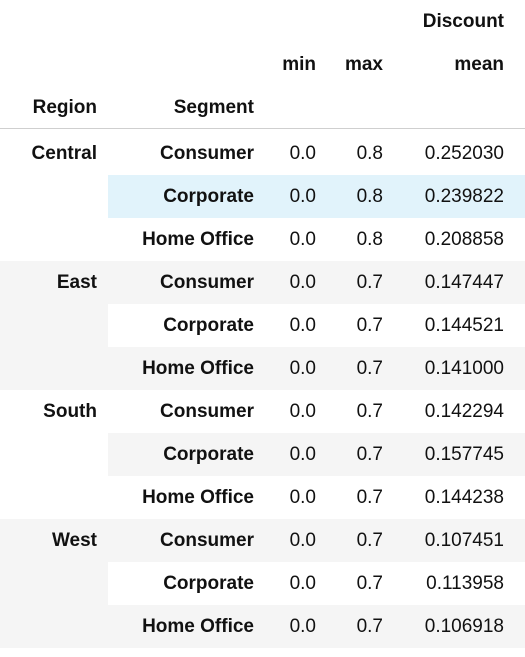 This screenshot has height=657, width=525. What do you see at coordinates (54, 583) in the screenshot?
I see `region-index-cell: West` at bounding box center [54, 583].